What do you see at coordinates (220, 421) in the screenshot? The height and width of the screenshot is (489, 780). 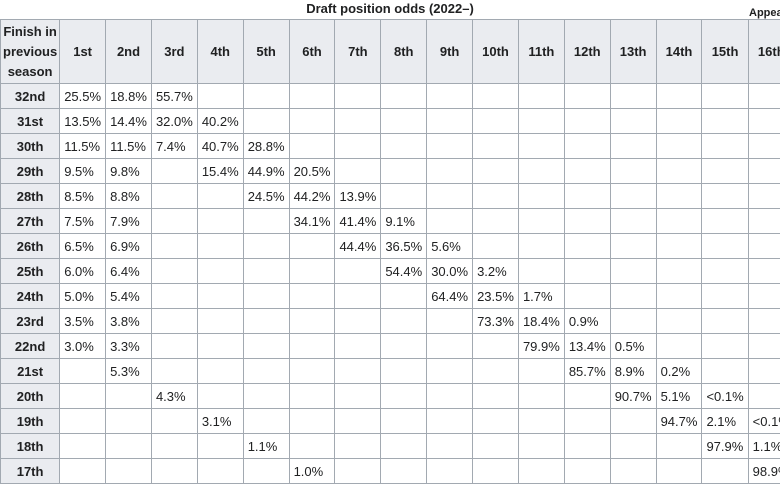 I see `odds-cell: 3.1%` at bounding box center [220, 421].